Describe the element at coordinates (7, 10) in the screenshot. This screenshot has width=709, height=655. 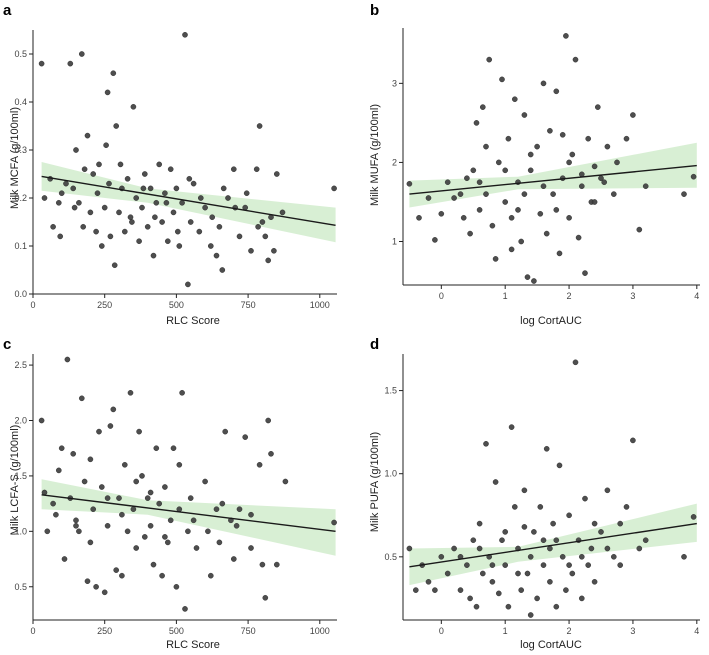
I see `panel-label-a: a` at that location.